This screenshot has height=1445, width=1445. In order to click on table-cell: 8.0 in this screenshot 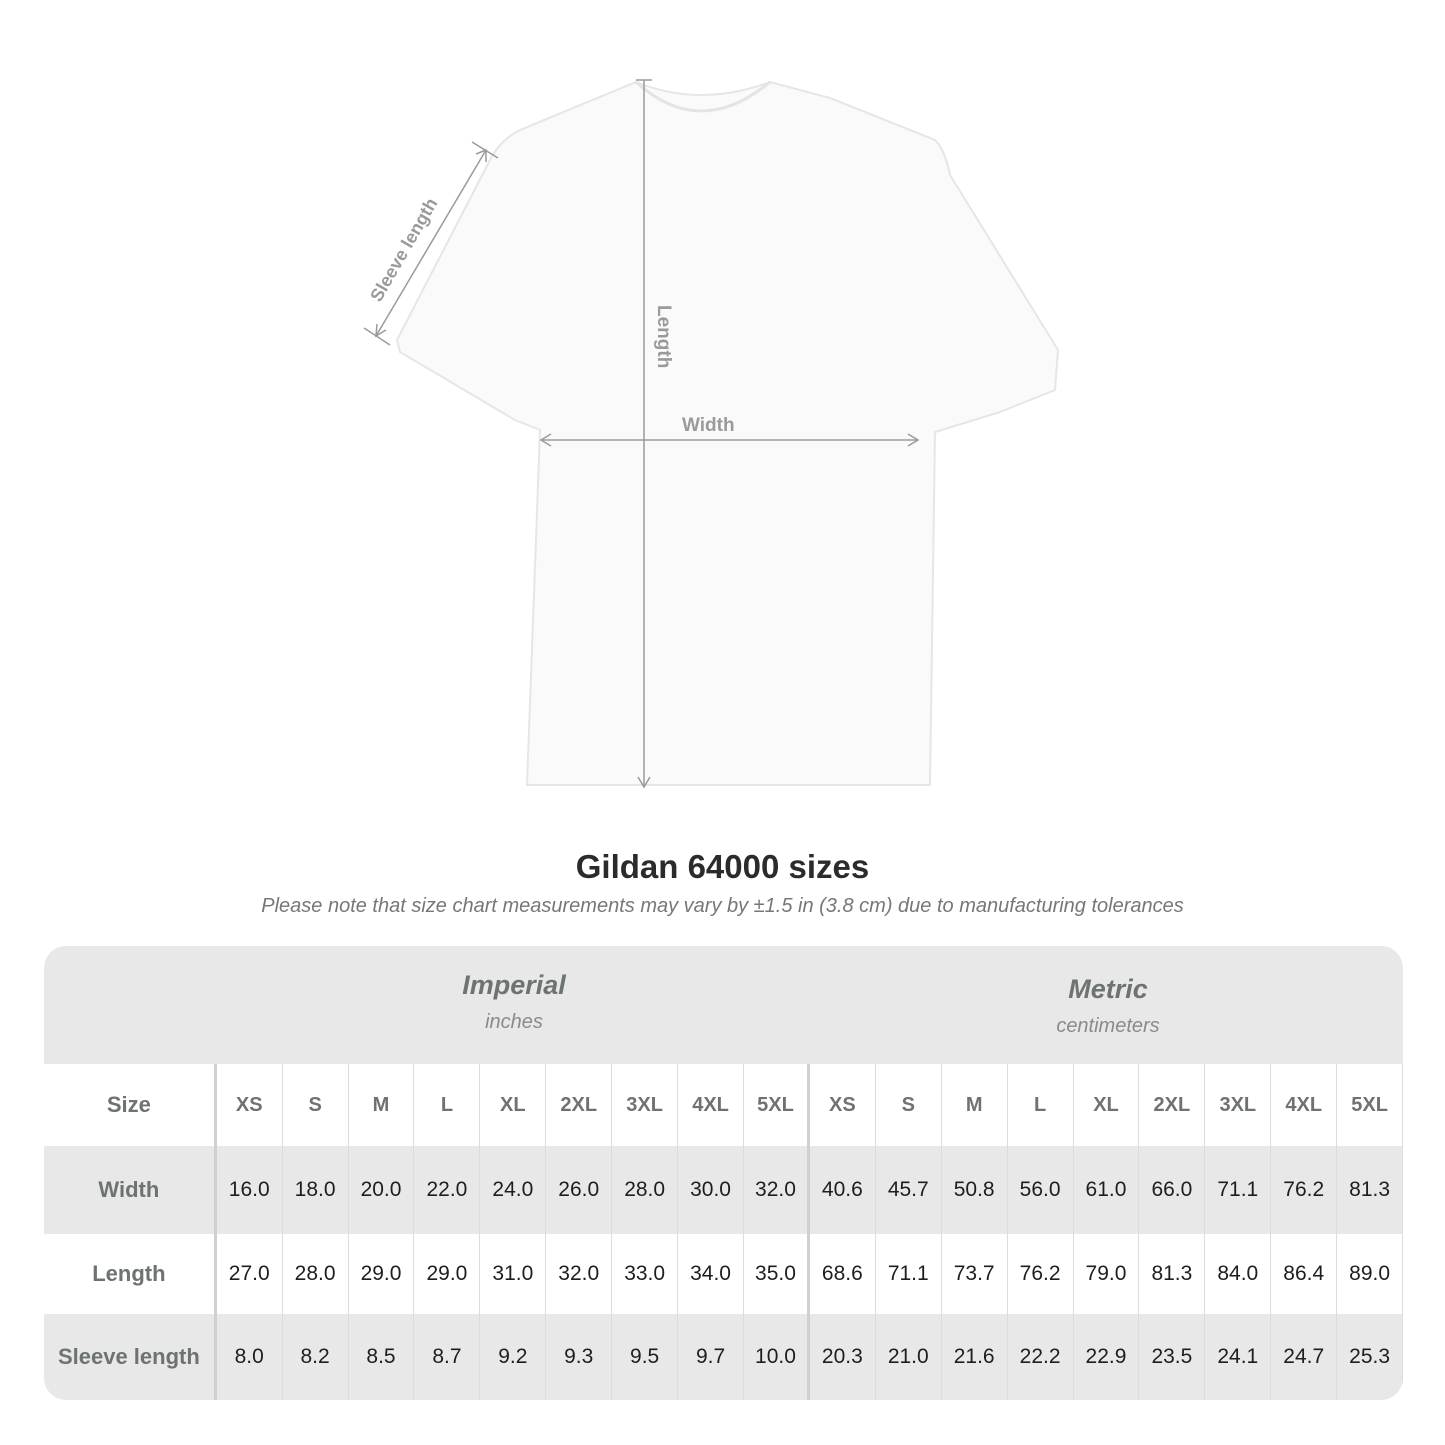, I will do `click(250, 1357)`.